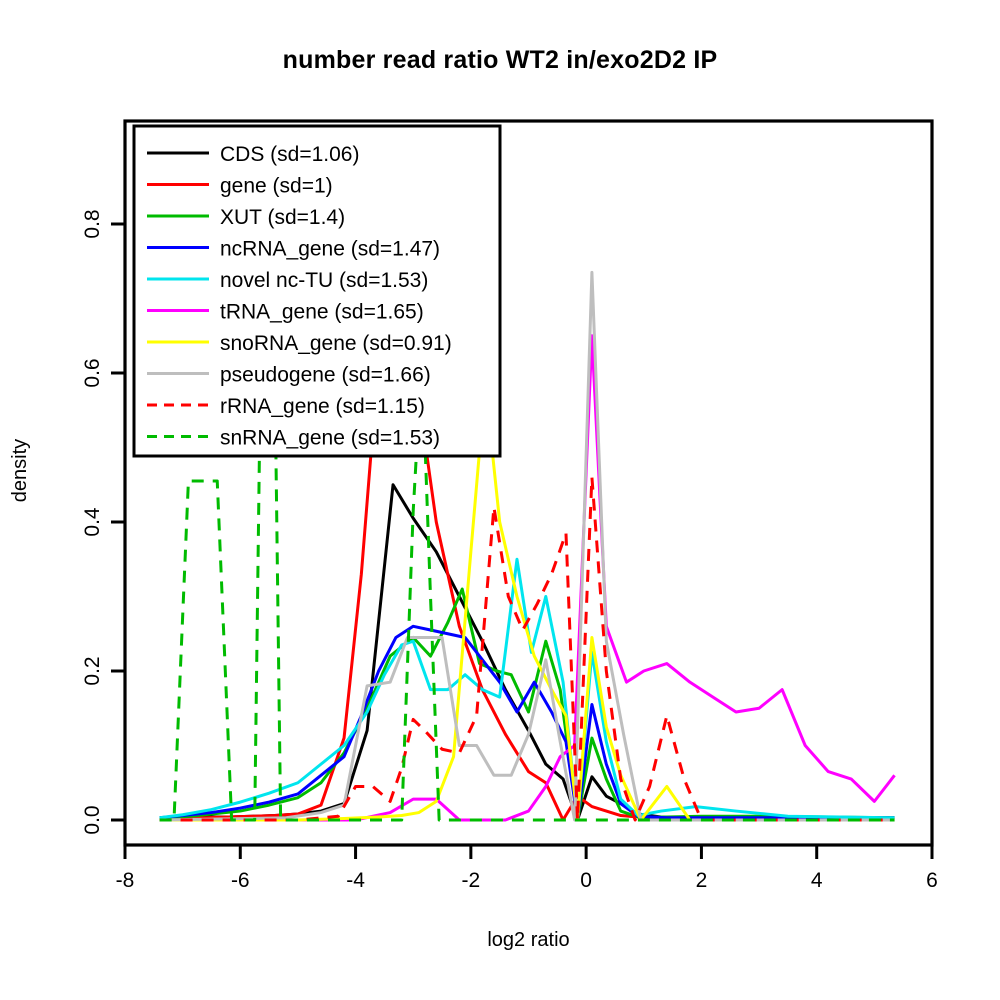  Describe the element at coordinates (324, 280) in the screenshot. I see `legend-label: novel nc-TU (sd=1.53)` at that location.